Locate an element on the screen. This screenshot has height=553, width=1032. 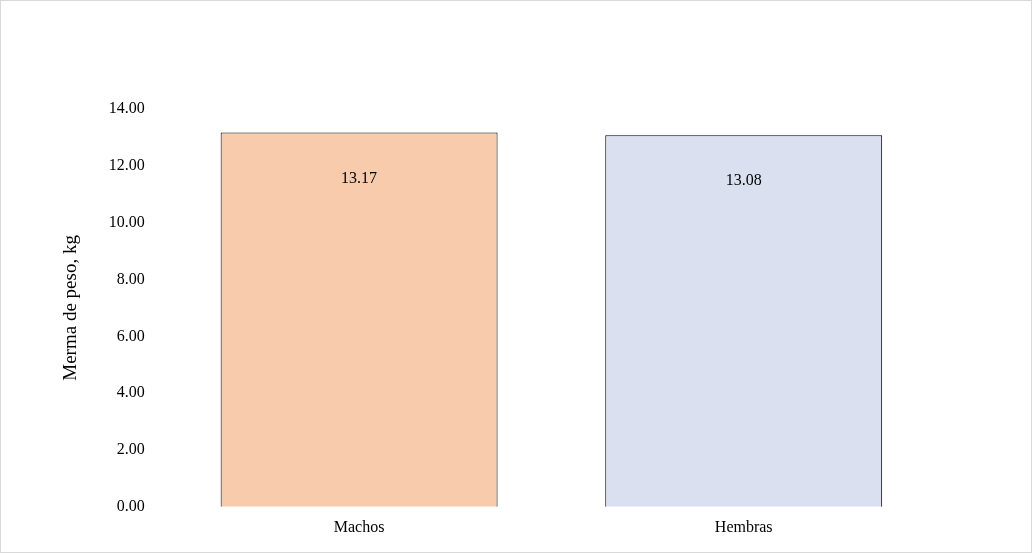
y-tick-label: 14.00 is located at coordinates (126, 108).